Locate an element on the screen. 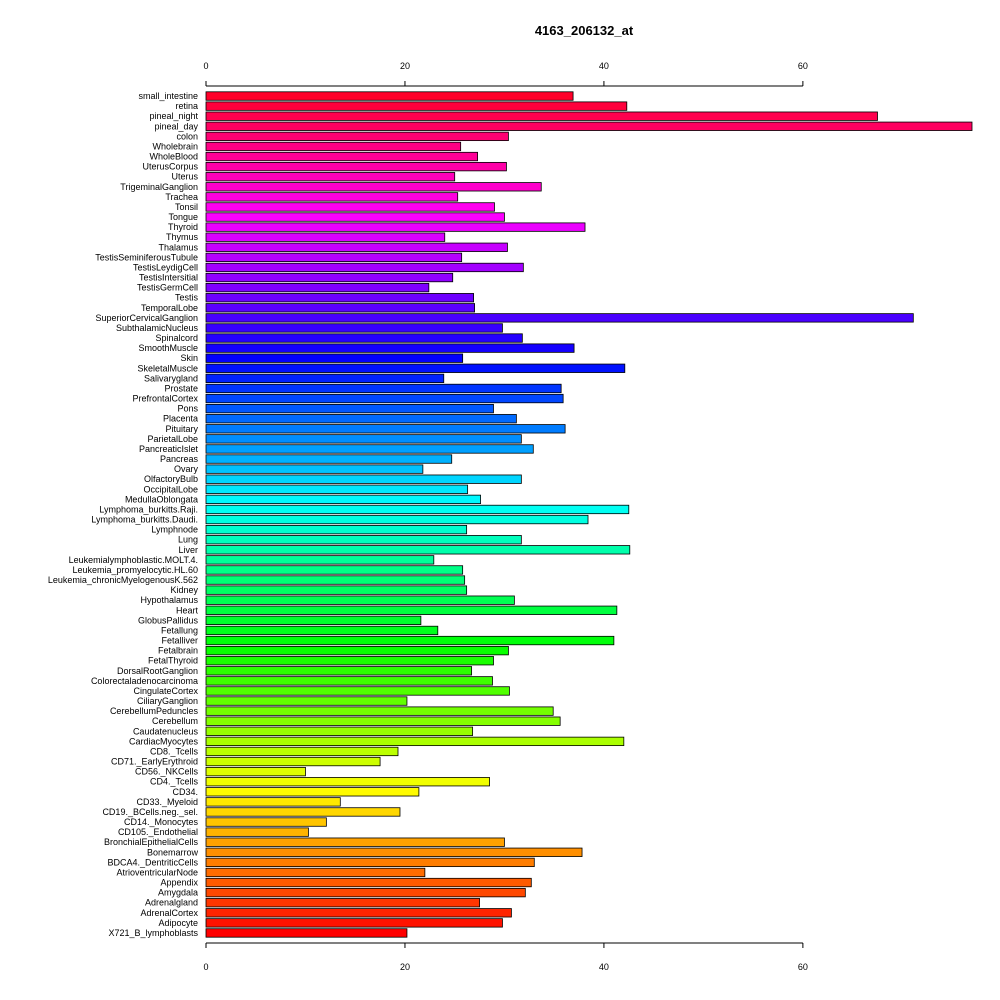 The image size is (1000, 1000). chart-title: 4163_206132_at is located at coordinates (584, 30).